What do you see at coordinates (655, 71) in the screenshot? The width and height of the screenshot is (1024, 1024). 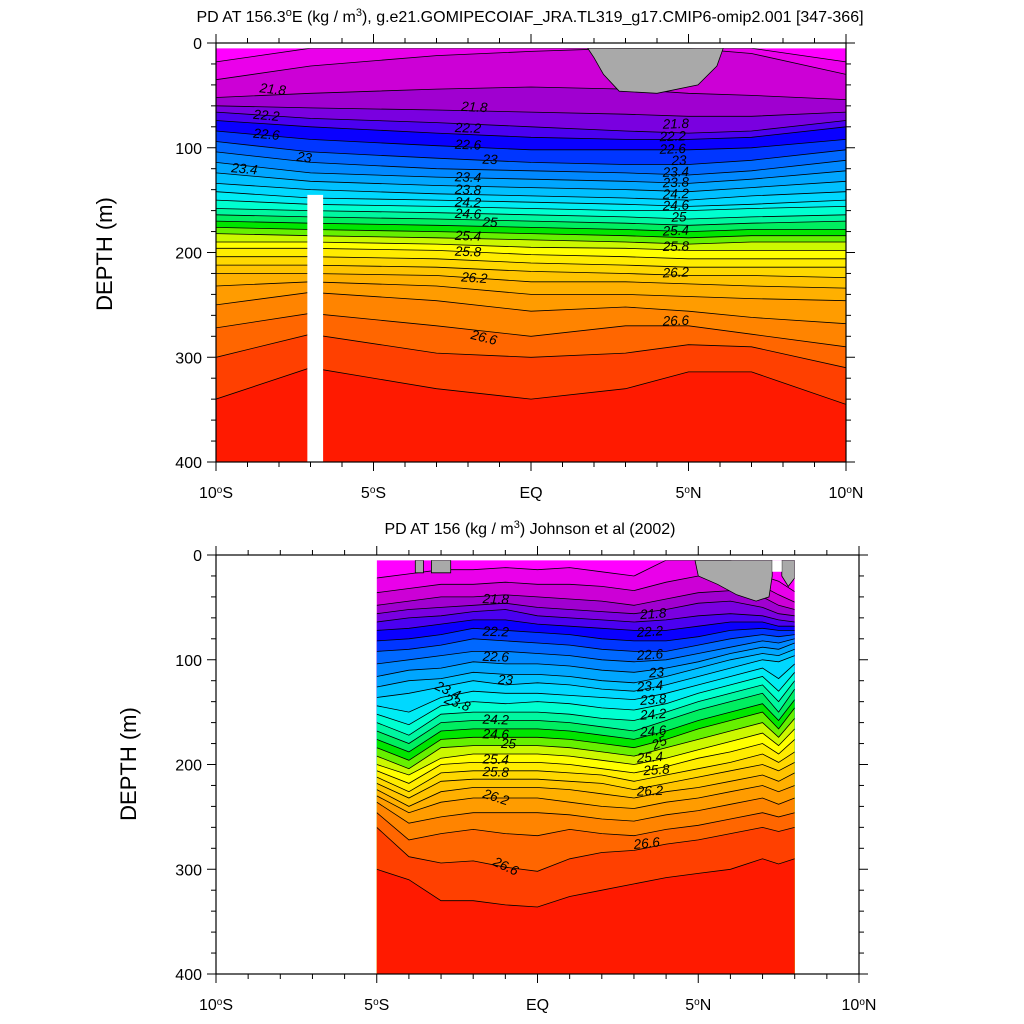 I see `land-patch` at bounding box center [655, 71].